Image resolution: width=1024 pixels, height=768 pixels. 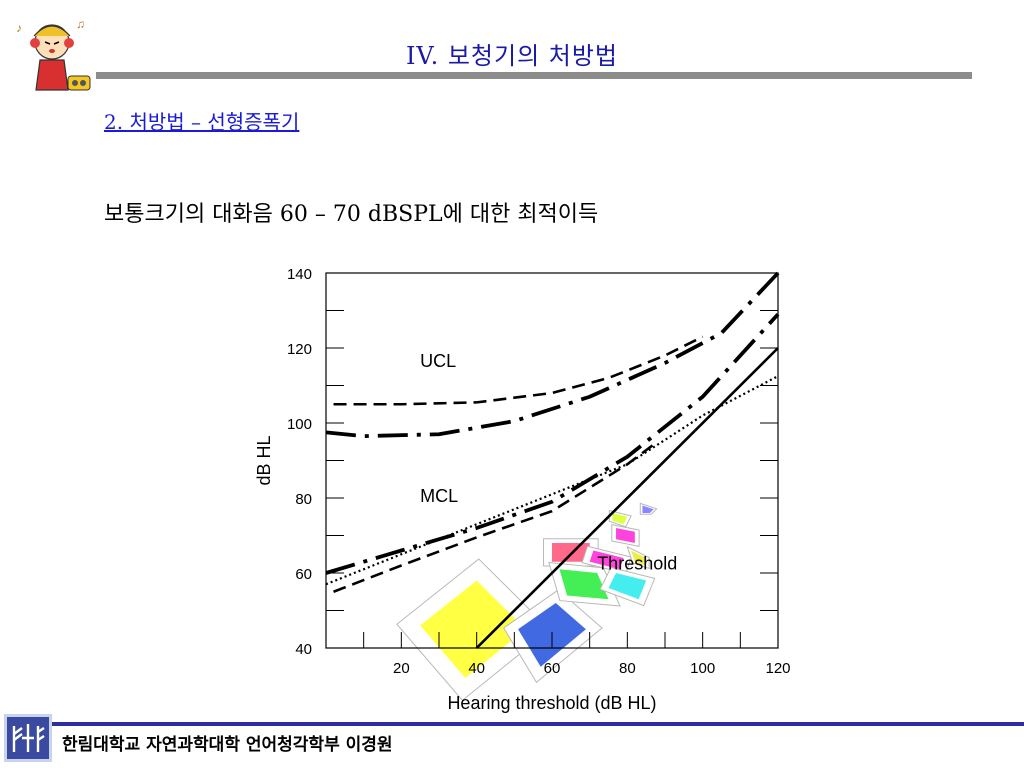 I want to click on x-axis-label: Hearing threshold (dB HL), so click(x=551, y=703).